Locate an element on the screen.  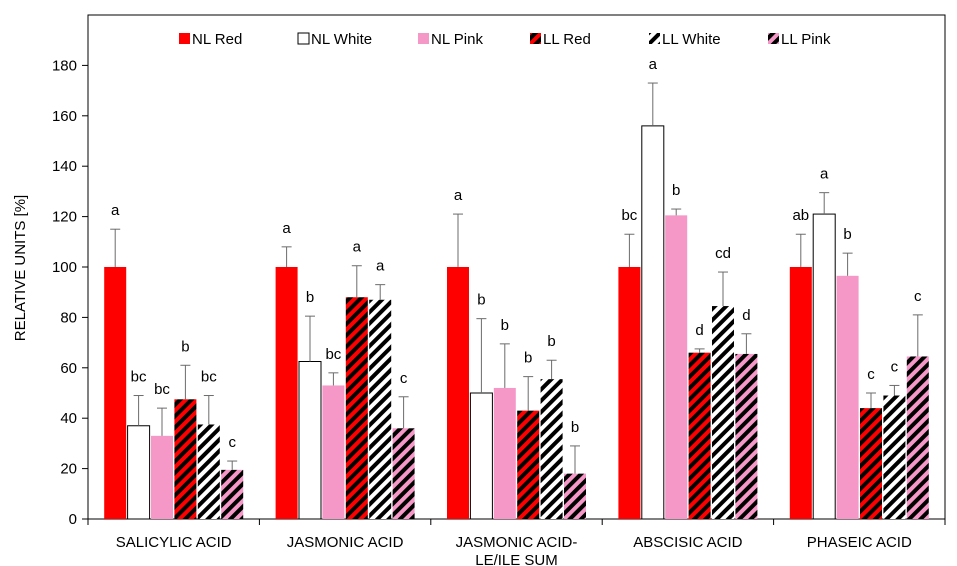
legend-label: LL Pink is located at coordinates (806, 39).